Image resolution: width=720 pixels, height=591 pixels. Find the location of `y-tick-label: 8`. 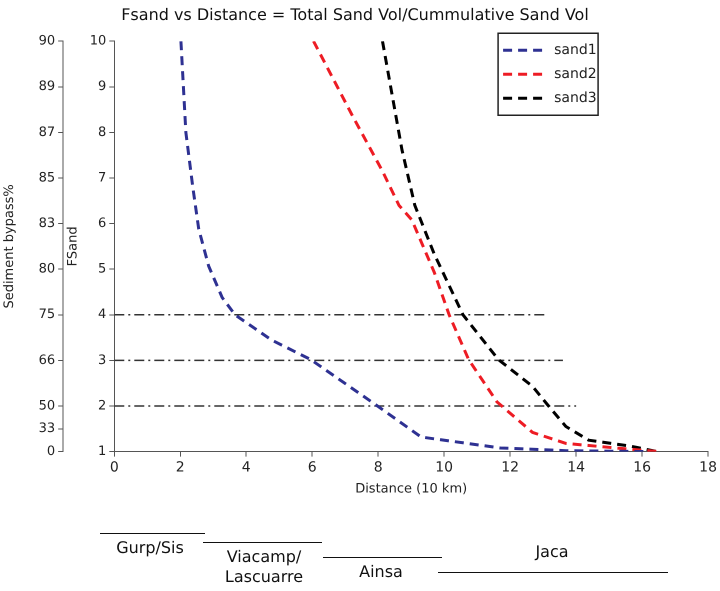

y-tick-label: 8 is located at coordinates (102, 132).